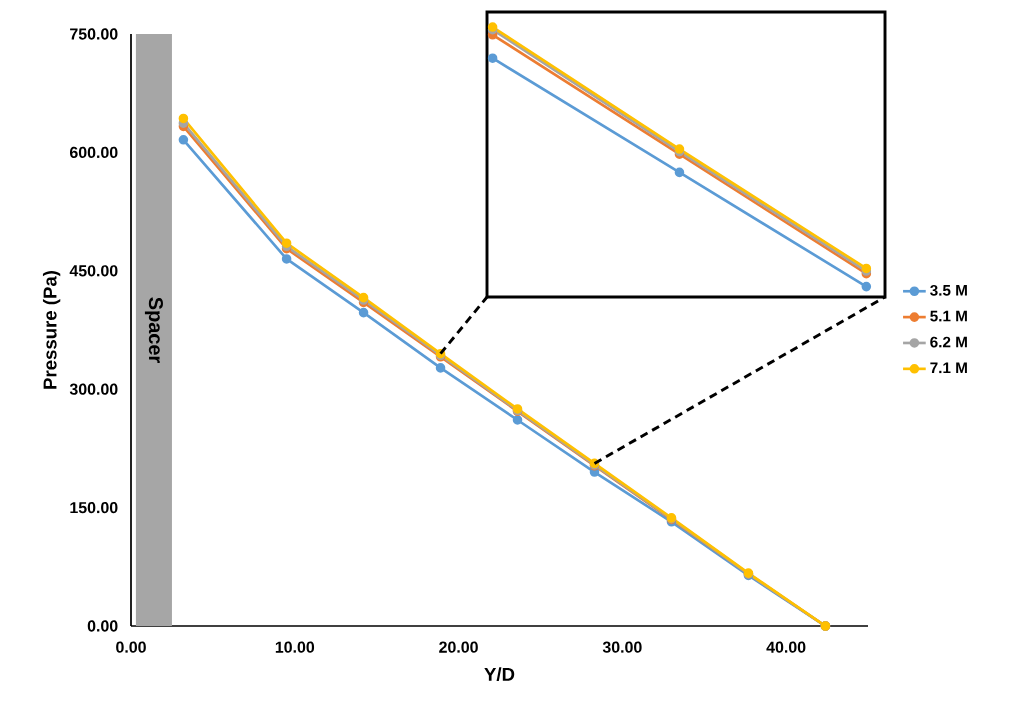  Describe the element at coordinates (948, 368) in the screenshot. I see `legend-label: 7.1 M` at that location.